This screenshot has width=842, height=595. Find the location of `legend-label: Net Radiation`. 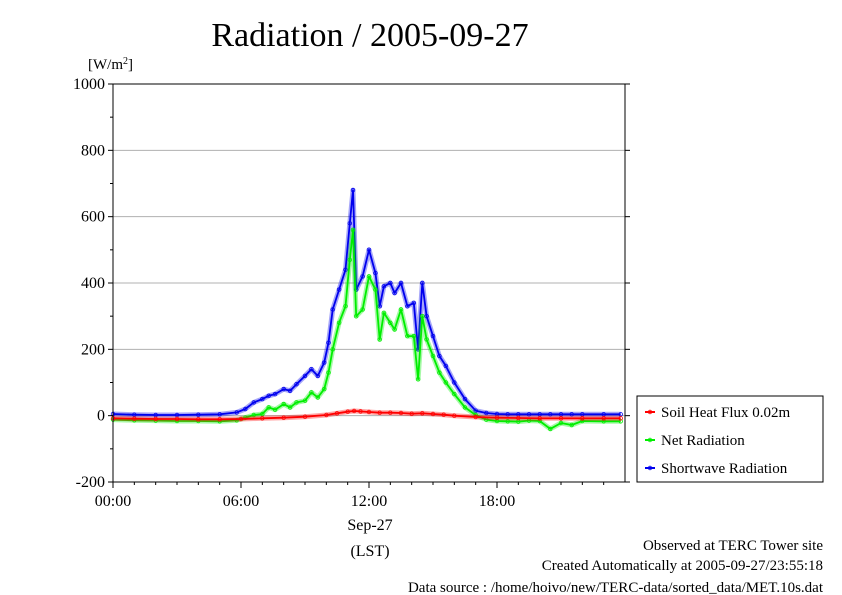

legend-label: Net Radiation is located at coordinates (703, 441).